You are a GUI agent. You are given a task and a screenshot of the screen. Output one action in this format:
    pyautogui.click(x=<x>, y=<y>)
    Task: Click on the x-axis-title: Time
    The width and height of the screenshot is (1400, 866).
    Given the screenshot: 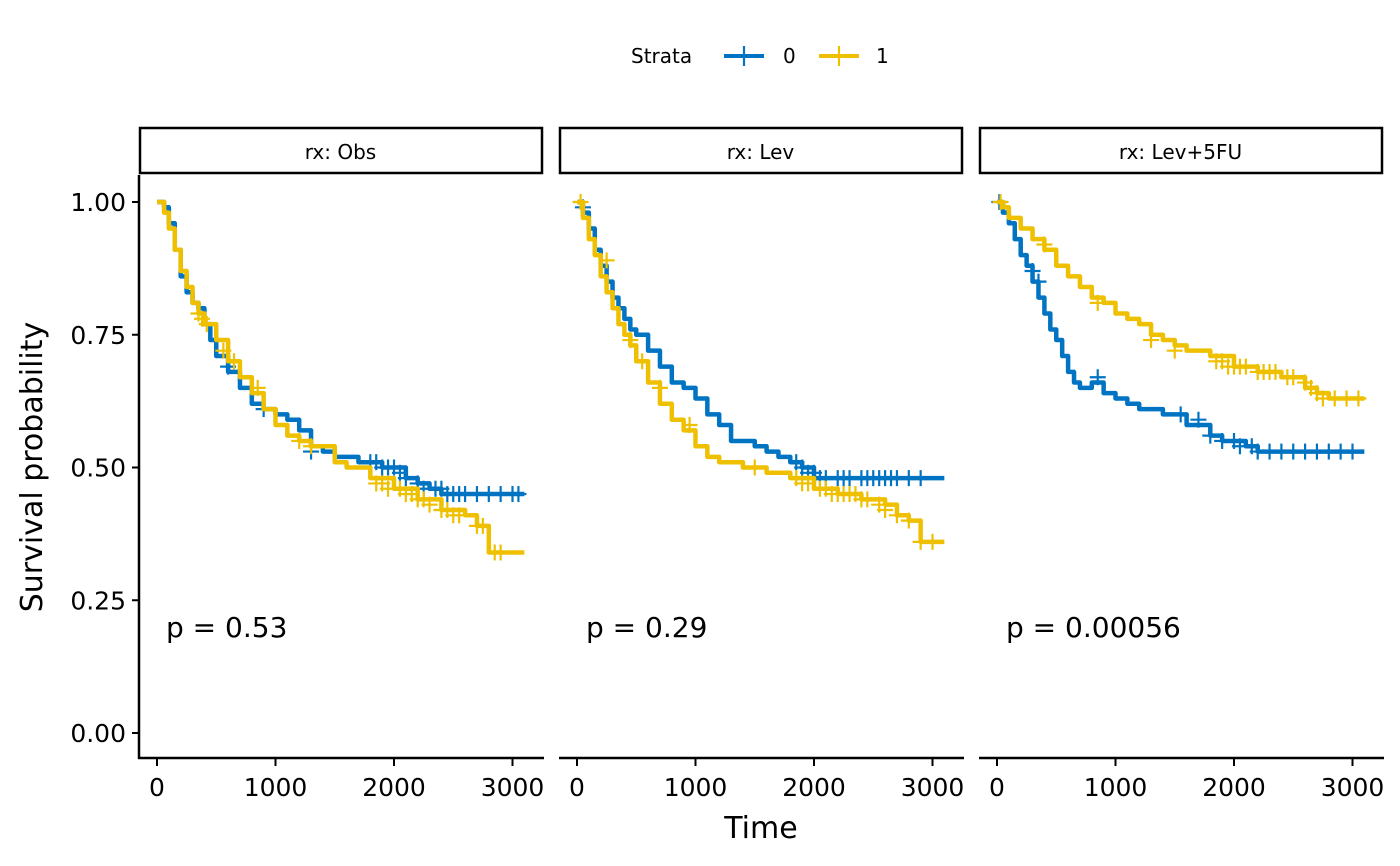 What is the action you would take?
    pyautogui.click(x=760, y=828)
    